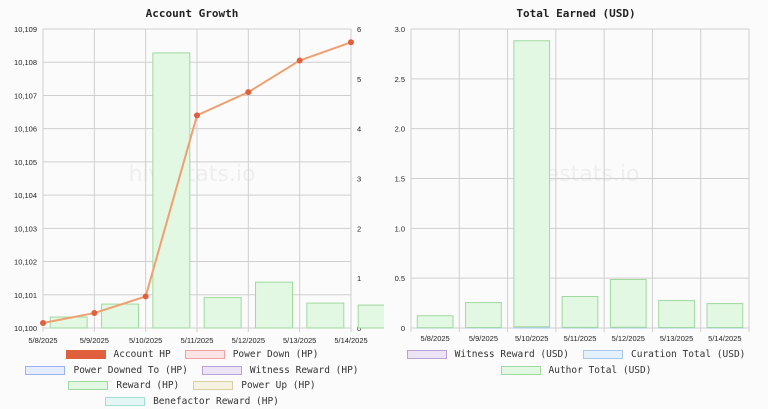 The width and height of the screenshot is (768, 409). Describe the element at coordinates (400, 79) in the screenshot. I see `y-tick-label: 2.5` at that location.